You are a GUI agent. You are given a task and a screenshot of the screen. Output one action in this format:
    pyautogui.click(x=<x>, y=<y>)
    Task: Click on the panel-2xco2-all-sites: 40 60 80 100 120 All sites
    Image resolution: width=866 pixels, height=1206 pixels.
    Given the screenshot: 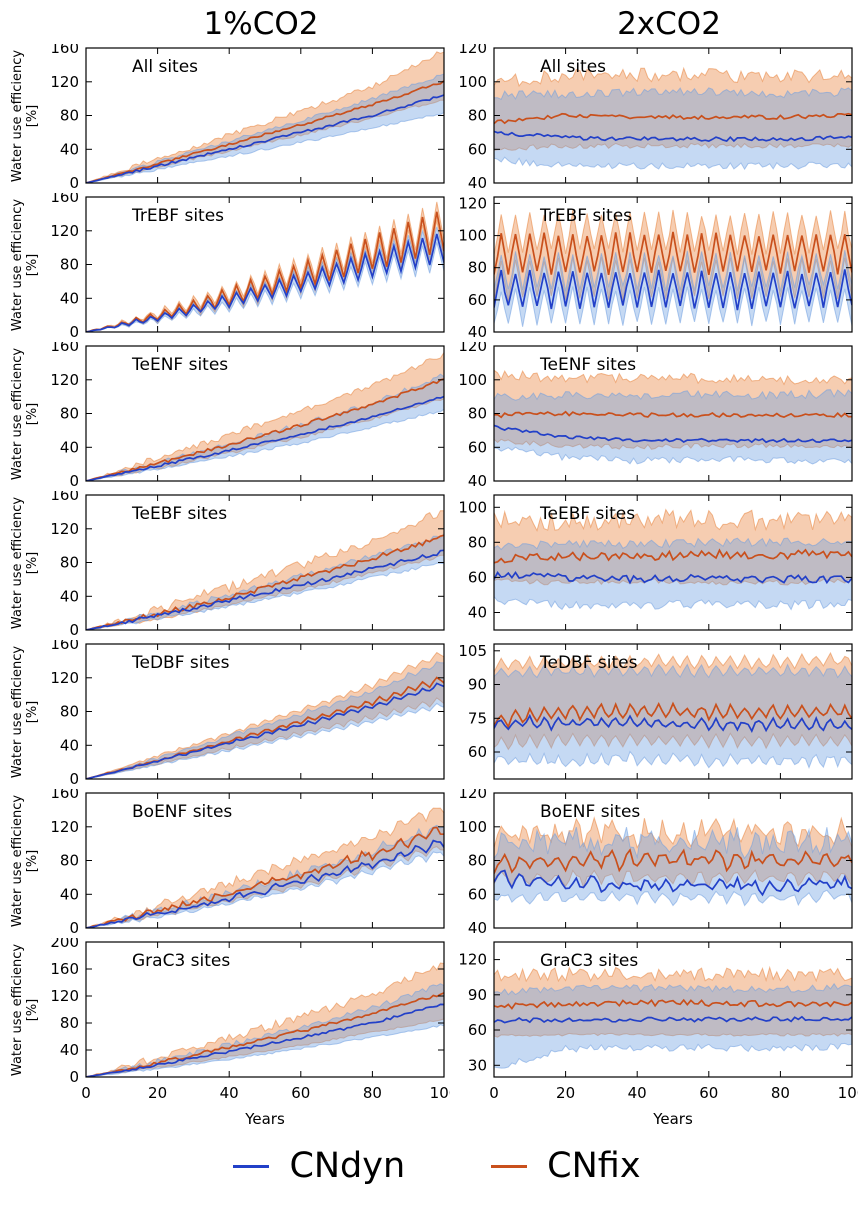 What is the action you would take?
    pyautogui.click(x=655, y=118)
    